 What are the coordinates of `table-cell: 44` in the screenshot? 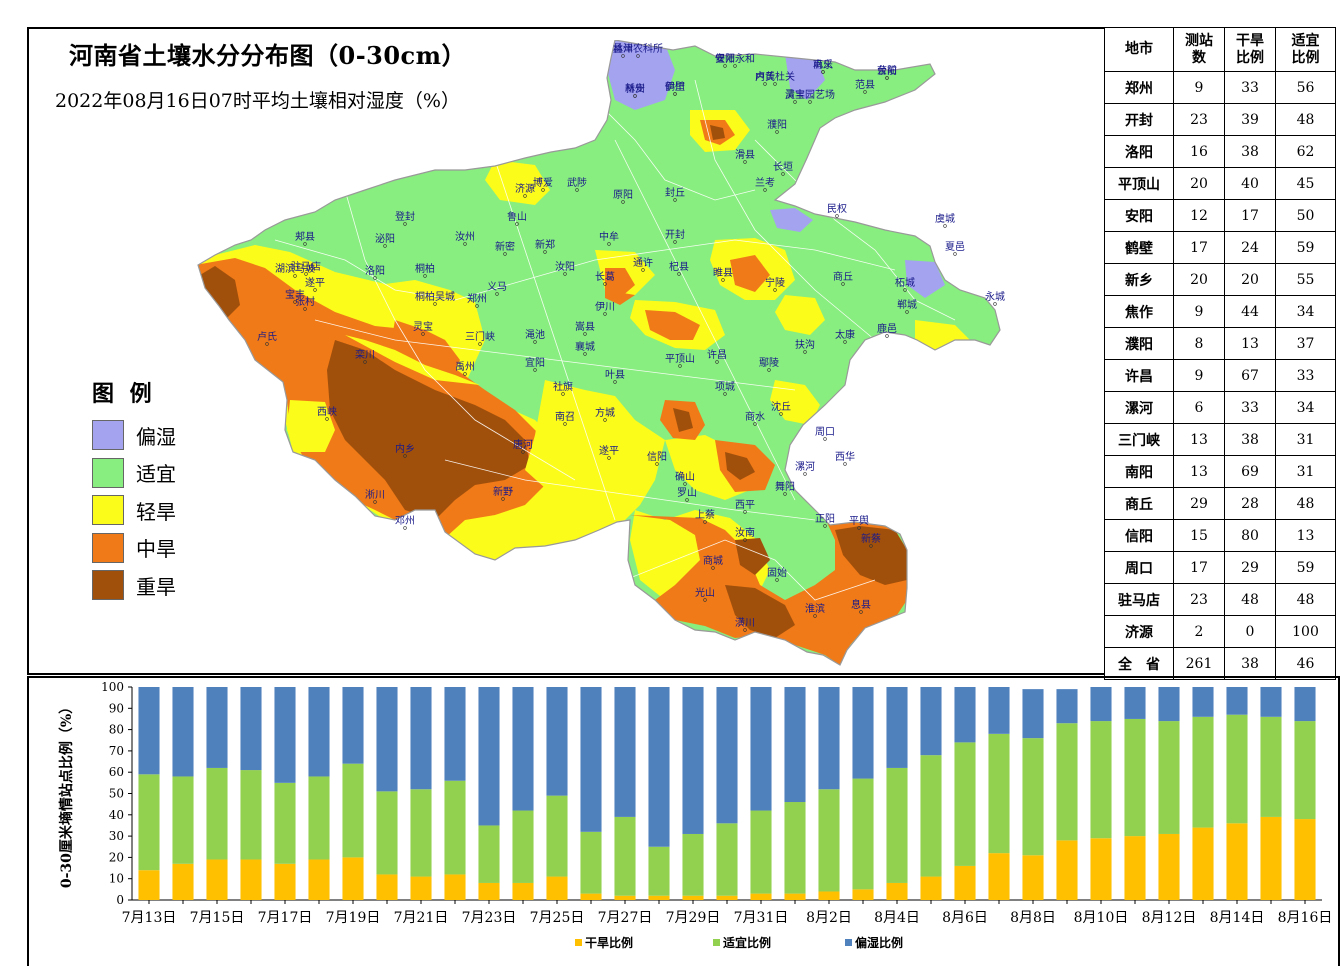 It's located at (1250, 311).